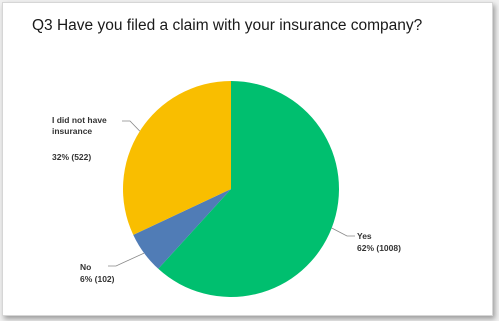  Describe the element at coordinates (379, 248) in the screenshot. I see `slice-value-yes: 62% (1008)` at that location.